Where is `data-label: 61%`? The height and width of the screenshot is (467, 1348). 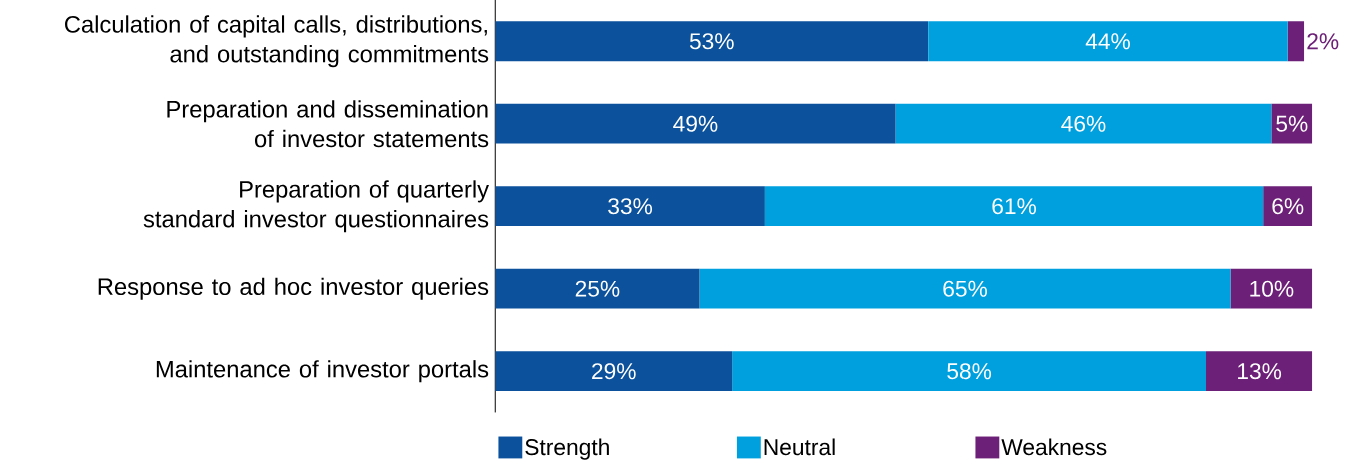 data-label: 61% is located at coordinates (1014, 206).